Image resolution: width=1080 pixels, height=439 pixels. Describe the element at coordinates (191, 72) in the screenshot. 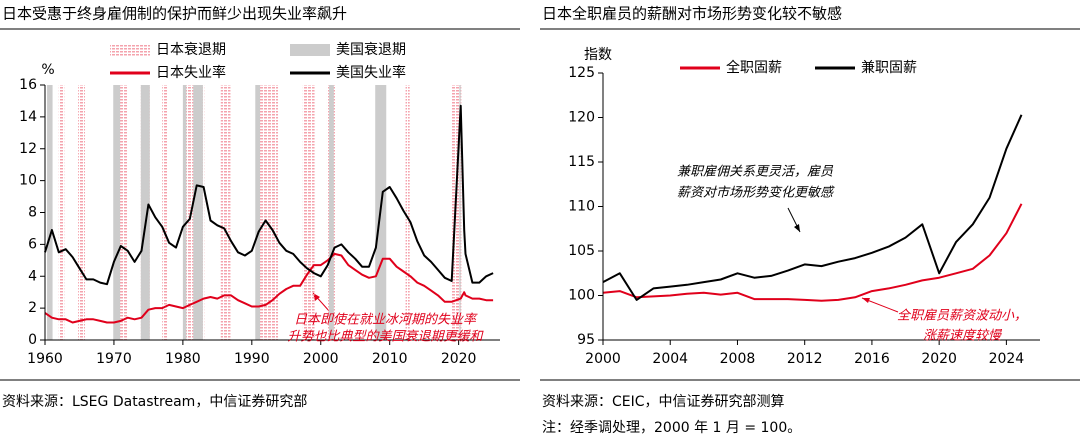

I see `legend-label: 日本失业率` at that location.